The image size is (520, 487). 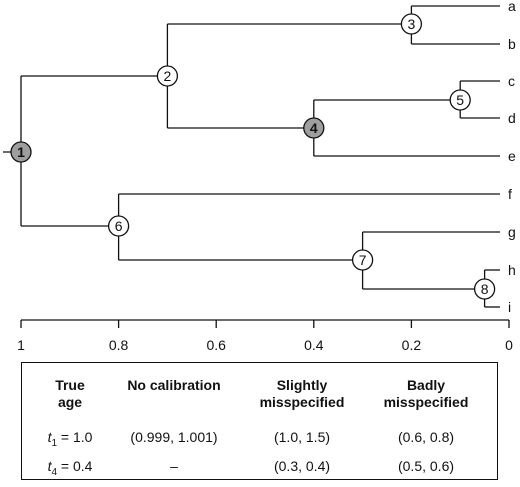 I want to click on node-label-1: 1, so click(x=21, y=152).